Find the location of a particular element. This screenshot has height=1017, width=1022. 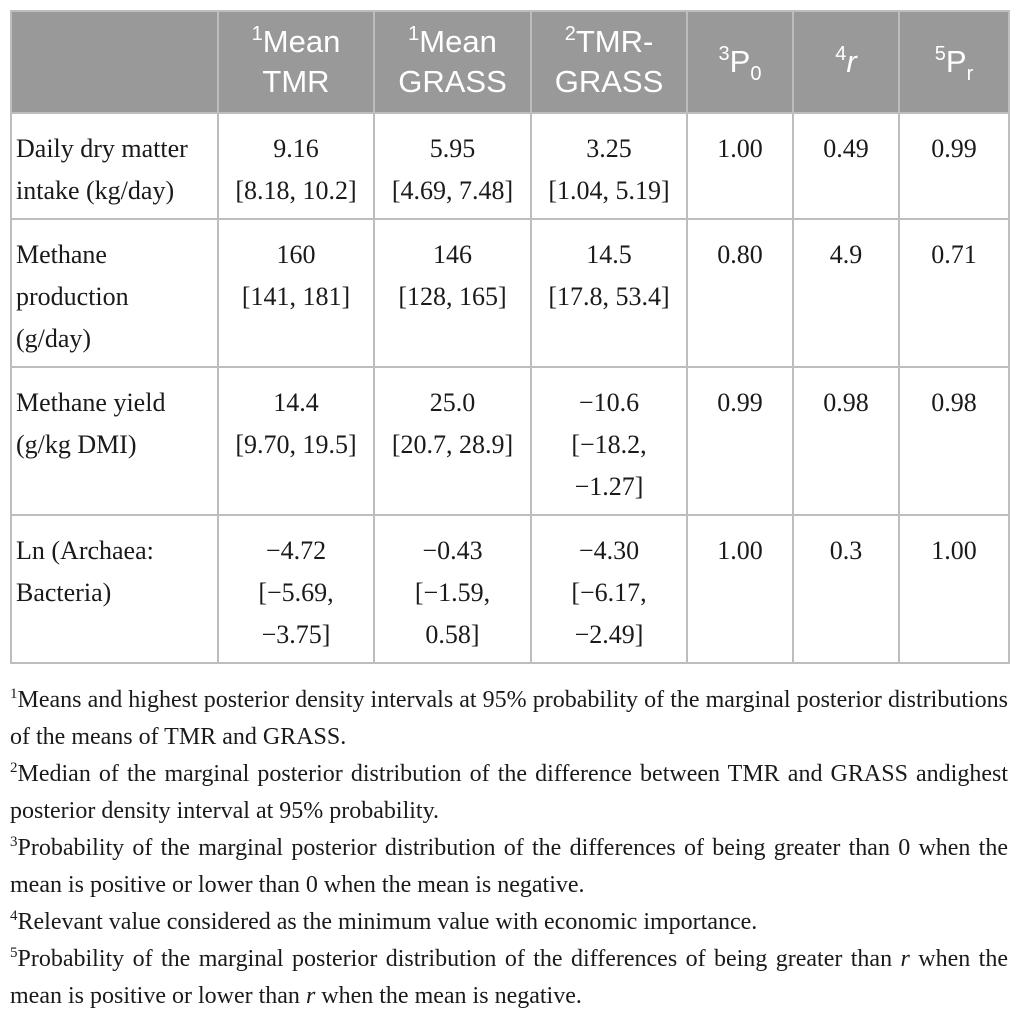

cell-pr: 1.00 is located at coordinates (954, 589).